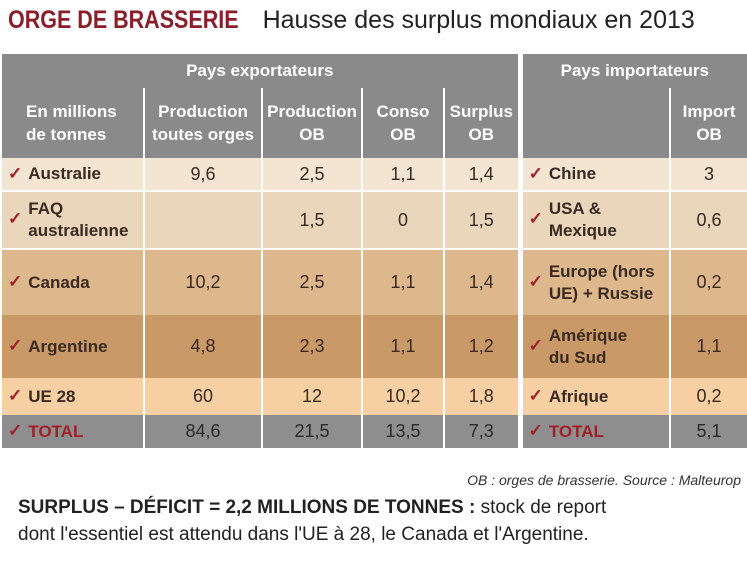  What do you see at coordinates (481, 123) in the screenshot?
I see `col-header-surplus-ob: Surplus OB` at bounding box center [481, 123].